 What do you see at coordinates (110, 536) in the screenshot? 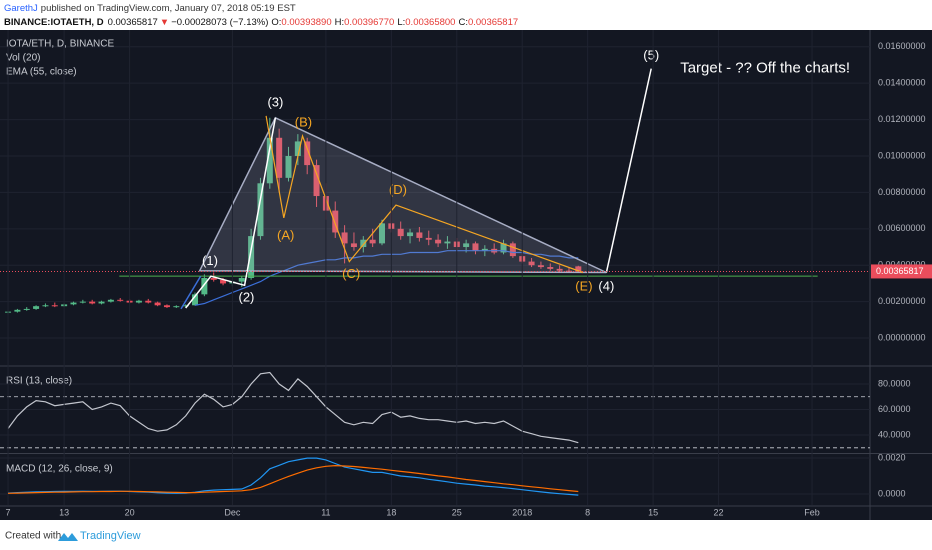
I see `brand: TradingView` at bounding box center [110, 536].